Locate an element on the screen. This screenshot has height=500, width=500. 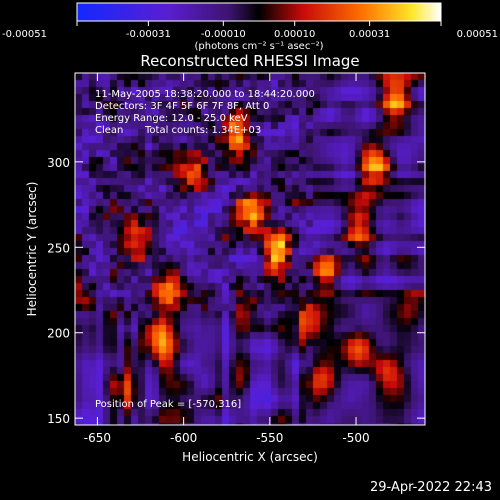
annotation-total-counts: Total counts: 1.34E+03 is located at coordinates (202, 130).